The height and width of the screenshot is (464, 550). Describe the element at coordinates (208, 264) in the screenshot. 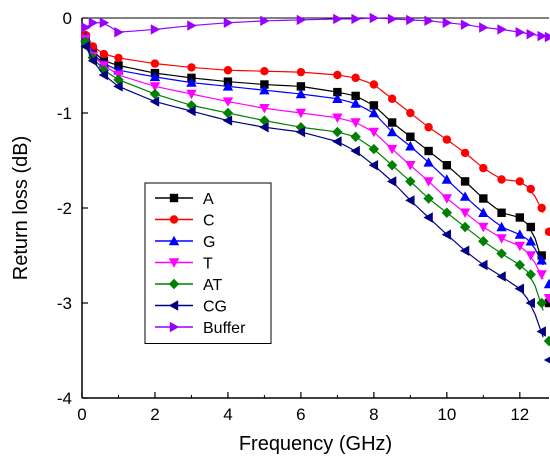

I see `legend-label: T` at that location.